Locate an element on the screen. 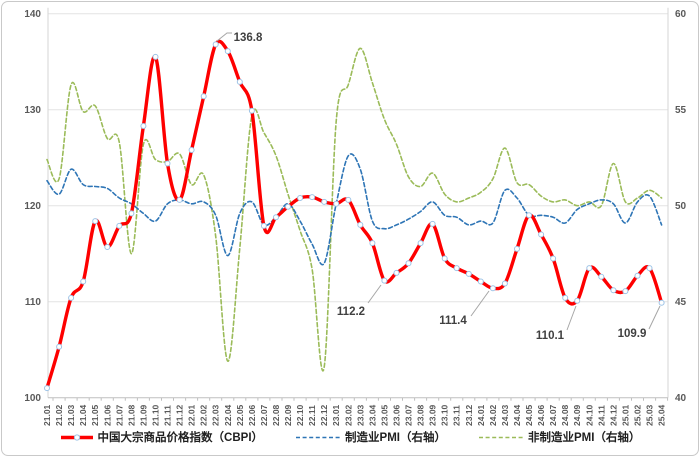 The width and height of the screenshot is (700, 457). x-tick-label: 24.12 is located at coordinates (613, 415).